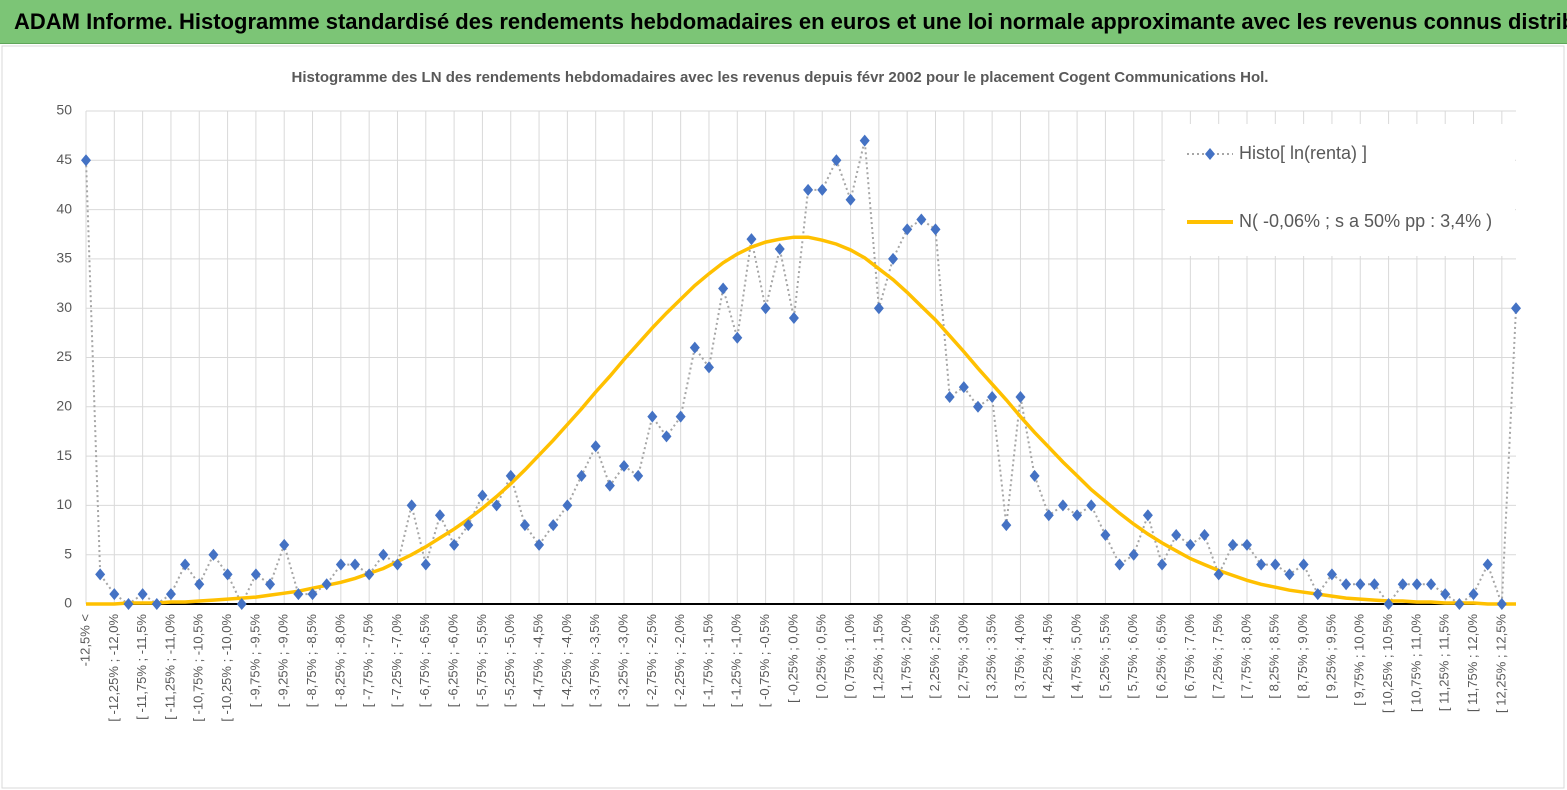 The image size is (1567, 790). I want to click on y-tick-label: 45, so click(64, 159).